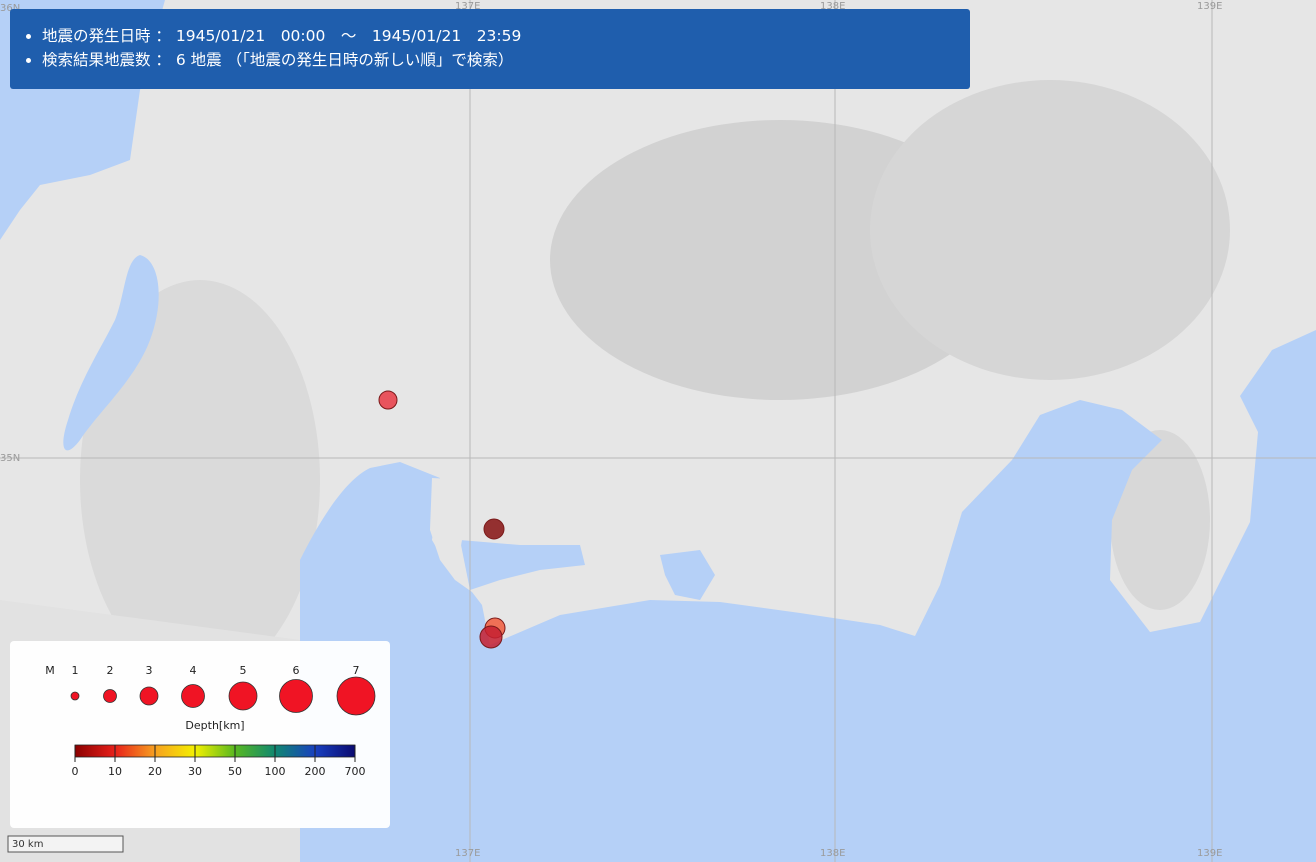 Image resolution: width=1316 pixels, height=862 pixels. I want to click on lat-label: 35N, so click(10, 458).